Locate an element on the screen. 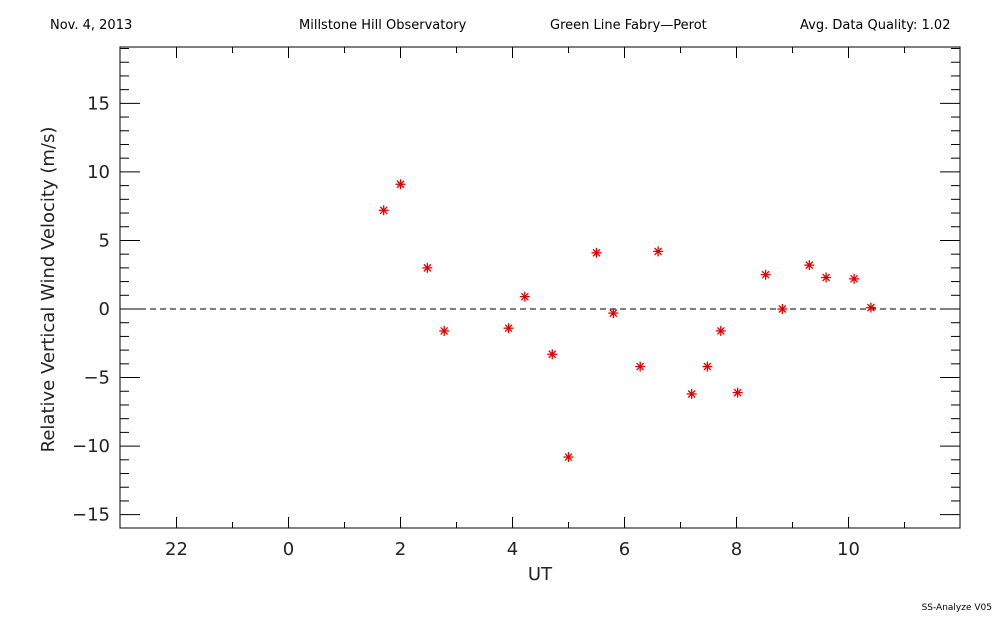 The width and height of the screenshot is (1000, 625). x-tick-label: 4 is located at coordinates (512, 549).